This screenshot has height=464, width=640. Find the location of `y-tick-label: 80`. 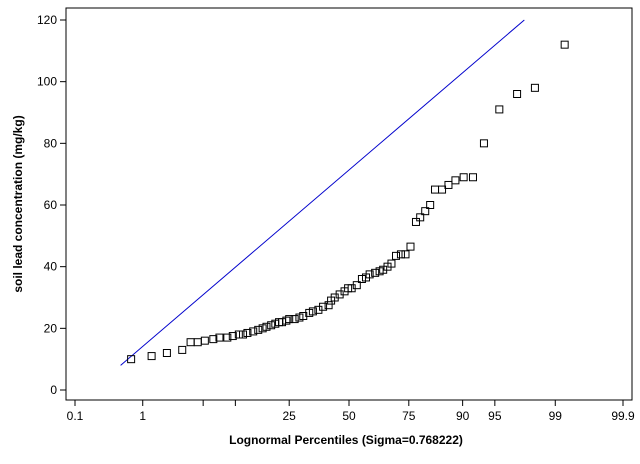

y-tick-label: 80 is located at coordinates (51, 143).